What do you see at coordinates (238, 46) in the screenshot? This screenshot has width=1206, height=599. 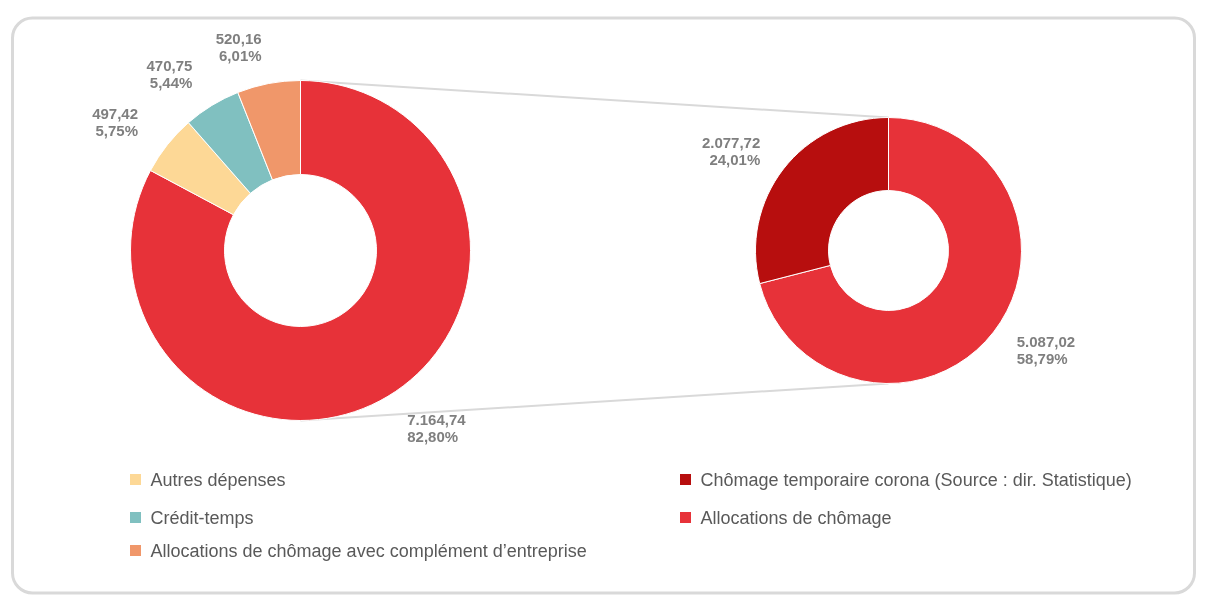 I see `data-label: 520,16 6,01%` at bounding box center [238, 46].